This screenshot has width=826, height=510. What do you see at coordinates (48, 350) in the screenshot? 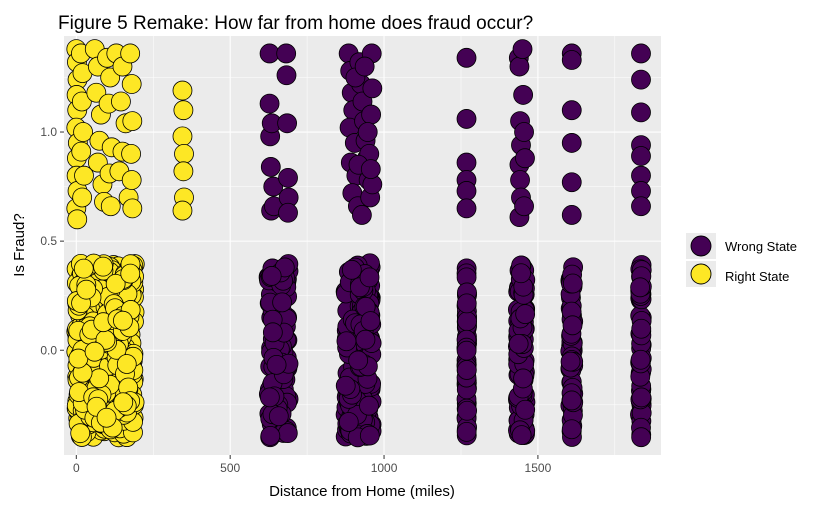
I see `y-tick-label: 0.0` at bounding box center [48, 350].